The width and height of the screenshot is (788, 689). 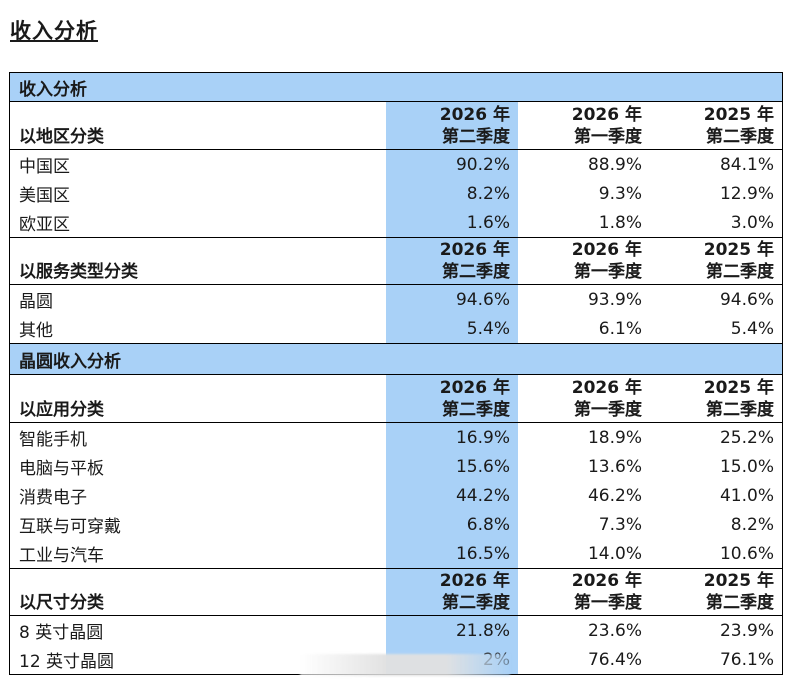 I want to click on group-title-region: 以地区分类, so click(x=61, y=137).